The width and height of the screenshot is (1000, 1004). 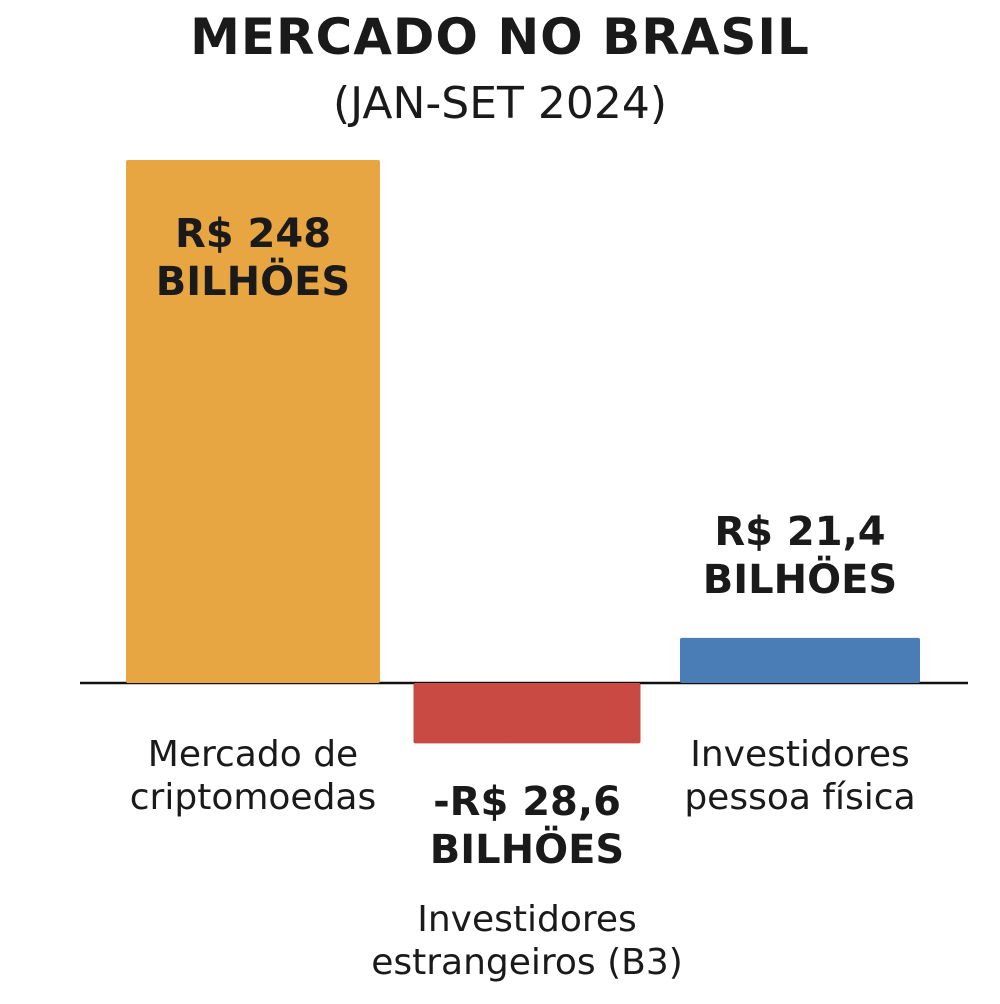 What do you see at coordinates (800, 555) in the screenshot?
I see `value-label: R$ 21,4 BILHÖES` at bounding box center [800, 555].